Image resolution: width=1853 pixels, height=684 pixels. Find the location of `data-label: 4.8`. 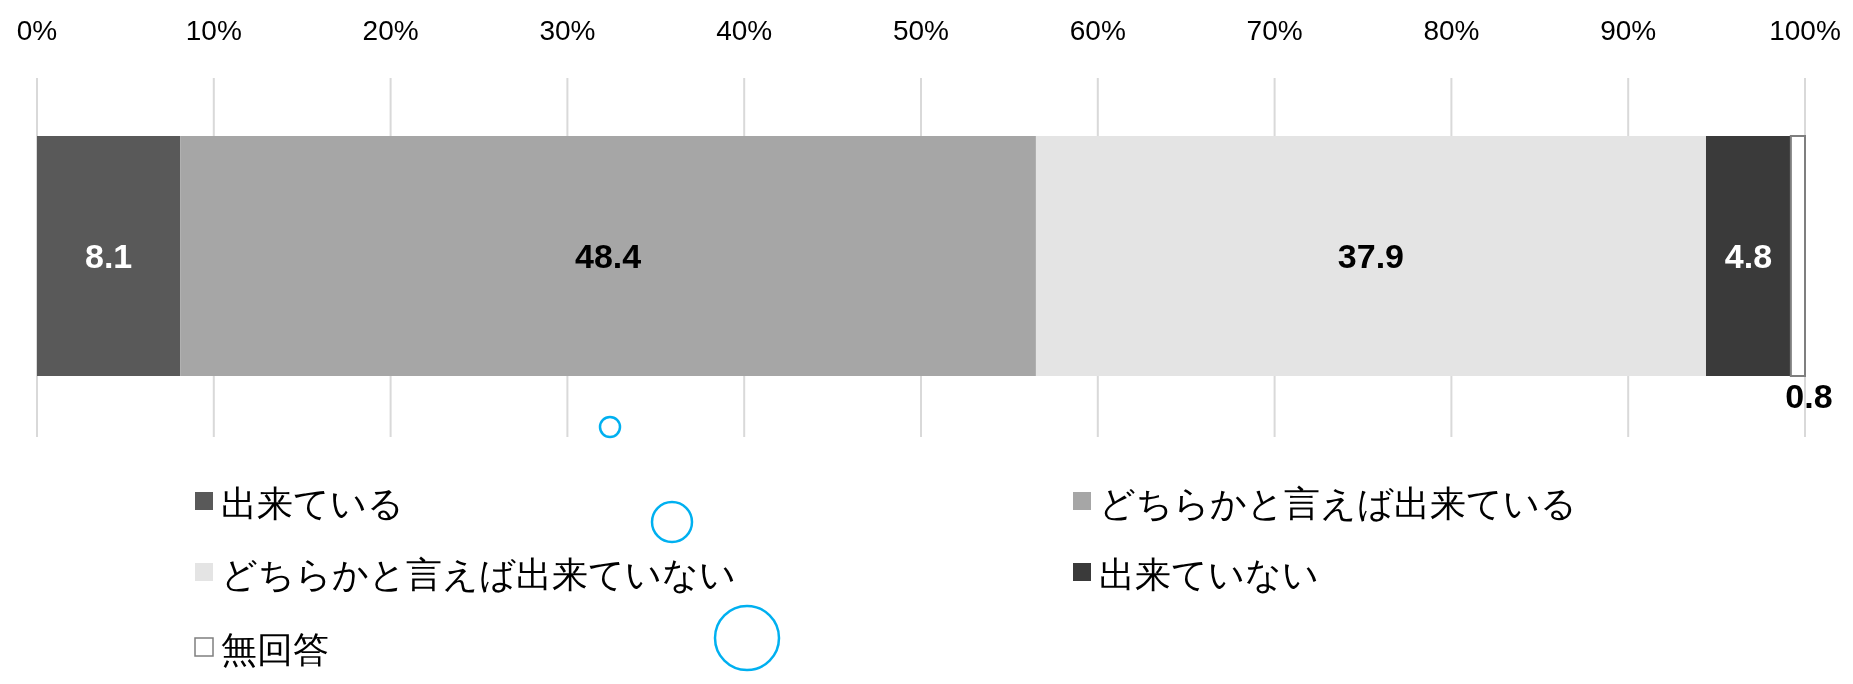

data-label: 4.8 is located at coordinates (1748, 256).